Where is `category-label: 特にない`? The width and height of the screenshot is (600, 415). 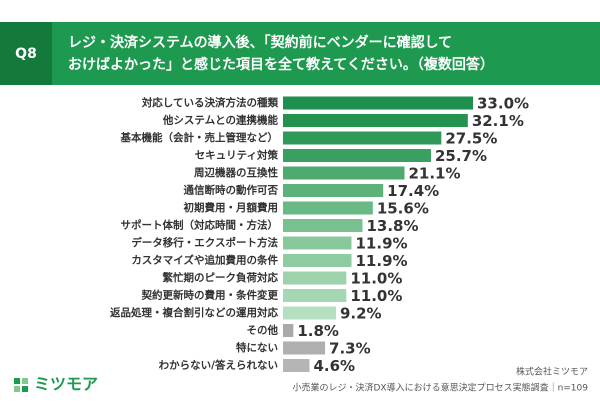 category-label: 特にない is located at coordinates (257, 347).